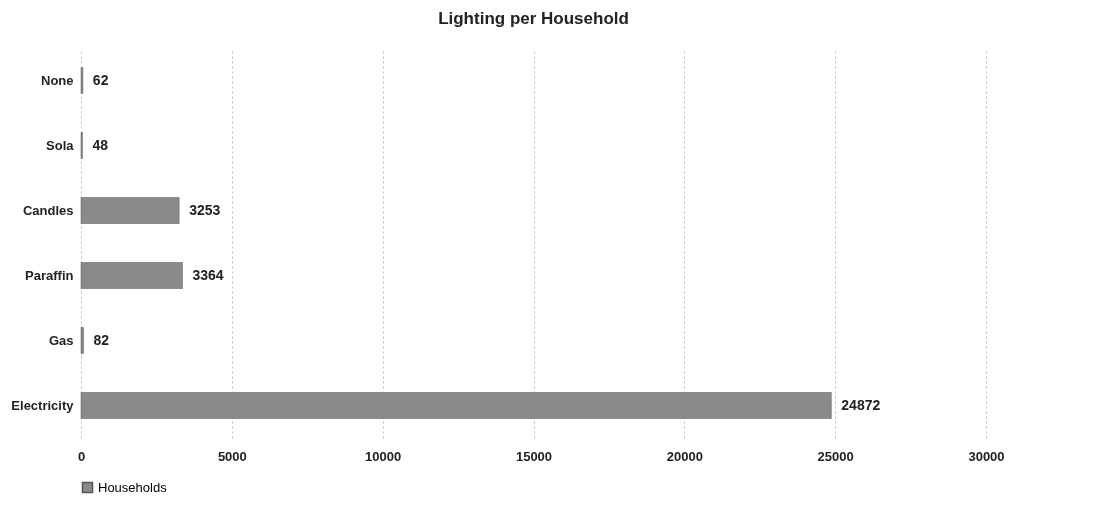 The height and width of the screenshot is (521, 1098). I want to click on legend-label: Households, so click(133, 487).